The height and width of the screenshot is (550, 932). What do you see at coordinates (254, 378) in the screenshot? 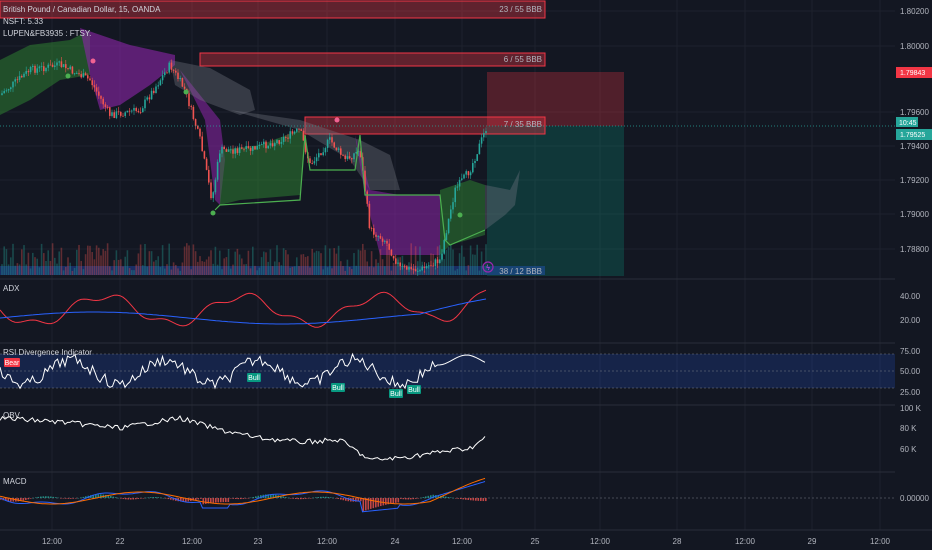
I see `bull-badge-label: Bull` at bounding box center [254, 378].